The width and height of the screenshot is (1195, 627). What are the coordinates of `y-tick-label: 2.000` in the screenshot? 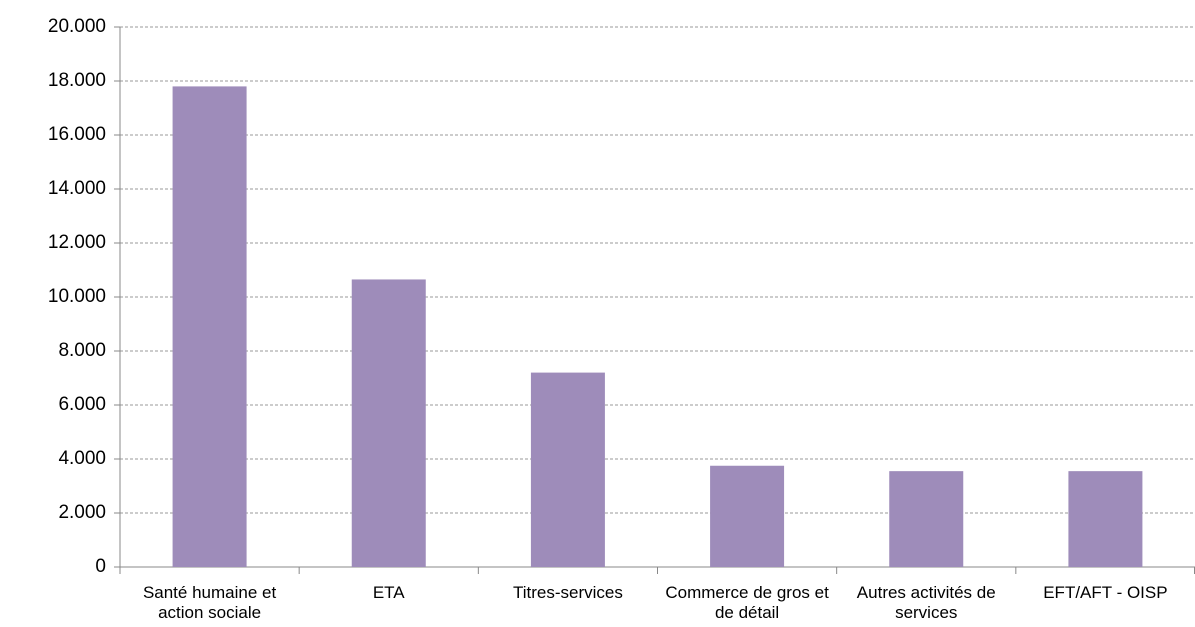 It's located at (82, 512).